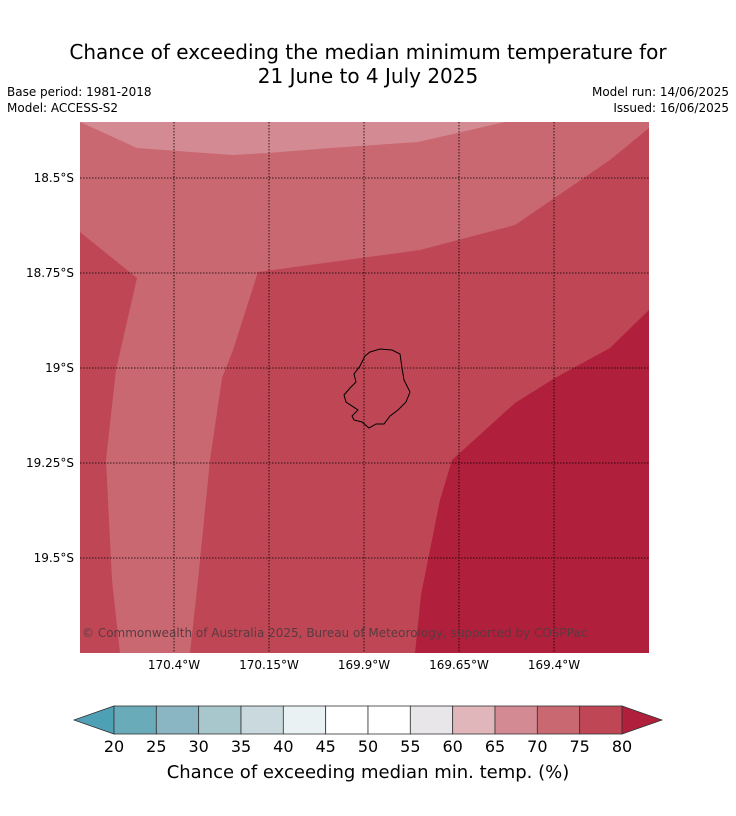 The image size is (736, 816). What do you see at coordinates (93, 720) in the screenshot?
I see `colorbar-low-extend` at bounding box center [93, 720].